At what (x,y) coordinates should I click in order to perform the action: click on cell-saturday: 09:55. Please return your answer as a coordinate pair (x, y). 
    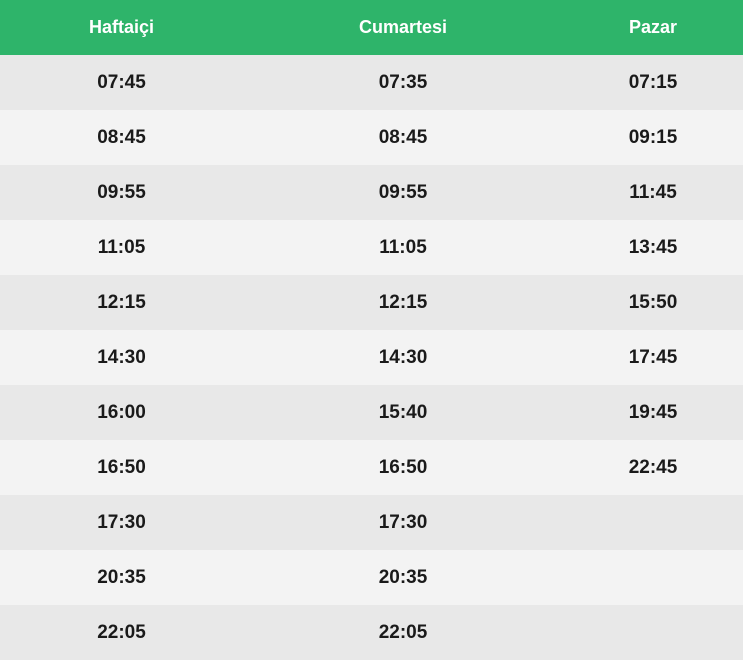
    Looking at the image, I should click on (403, 192).